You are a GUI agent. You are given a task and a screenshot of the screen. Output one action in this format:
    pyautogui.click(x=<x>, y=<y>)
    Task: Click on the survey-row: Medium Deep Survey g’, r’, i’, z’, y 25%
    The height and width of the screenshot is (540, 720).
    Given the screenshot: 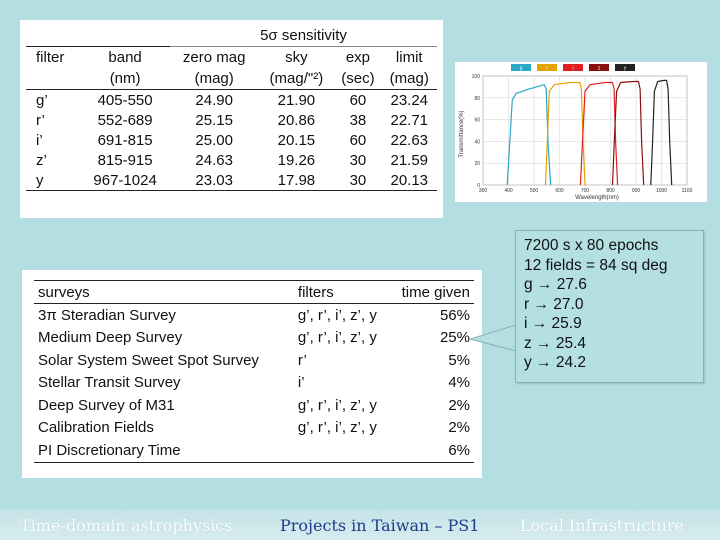 What is the action you would take?
    pyautogui.click(x=254, y=338)
    